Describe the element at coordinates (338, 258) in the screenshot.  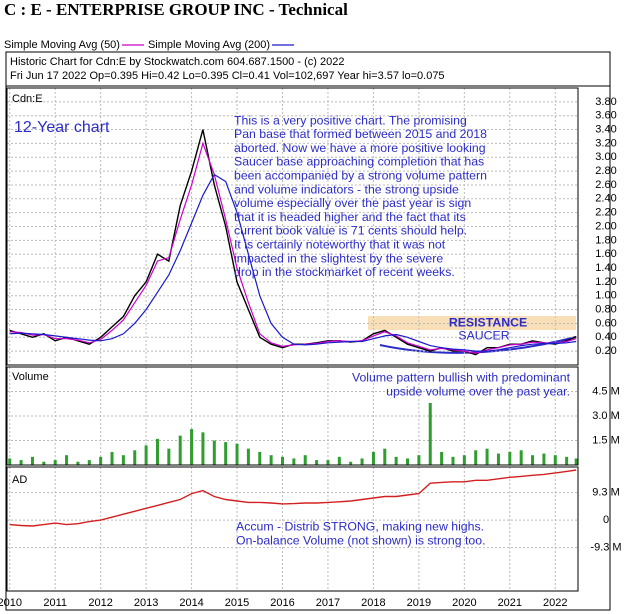
I see `annotation-line: impacted in the slightest by the severe` at that location.